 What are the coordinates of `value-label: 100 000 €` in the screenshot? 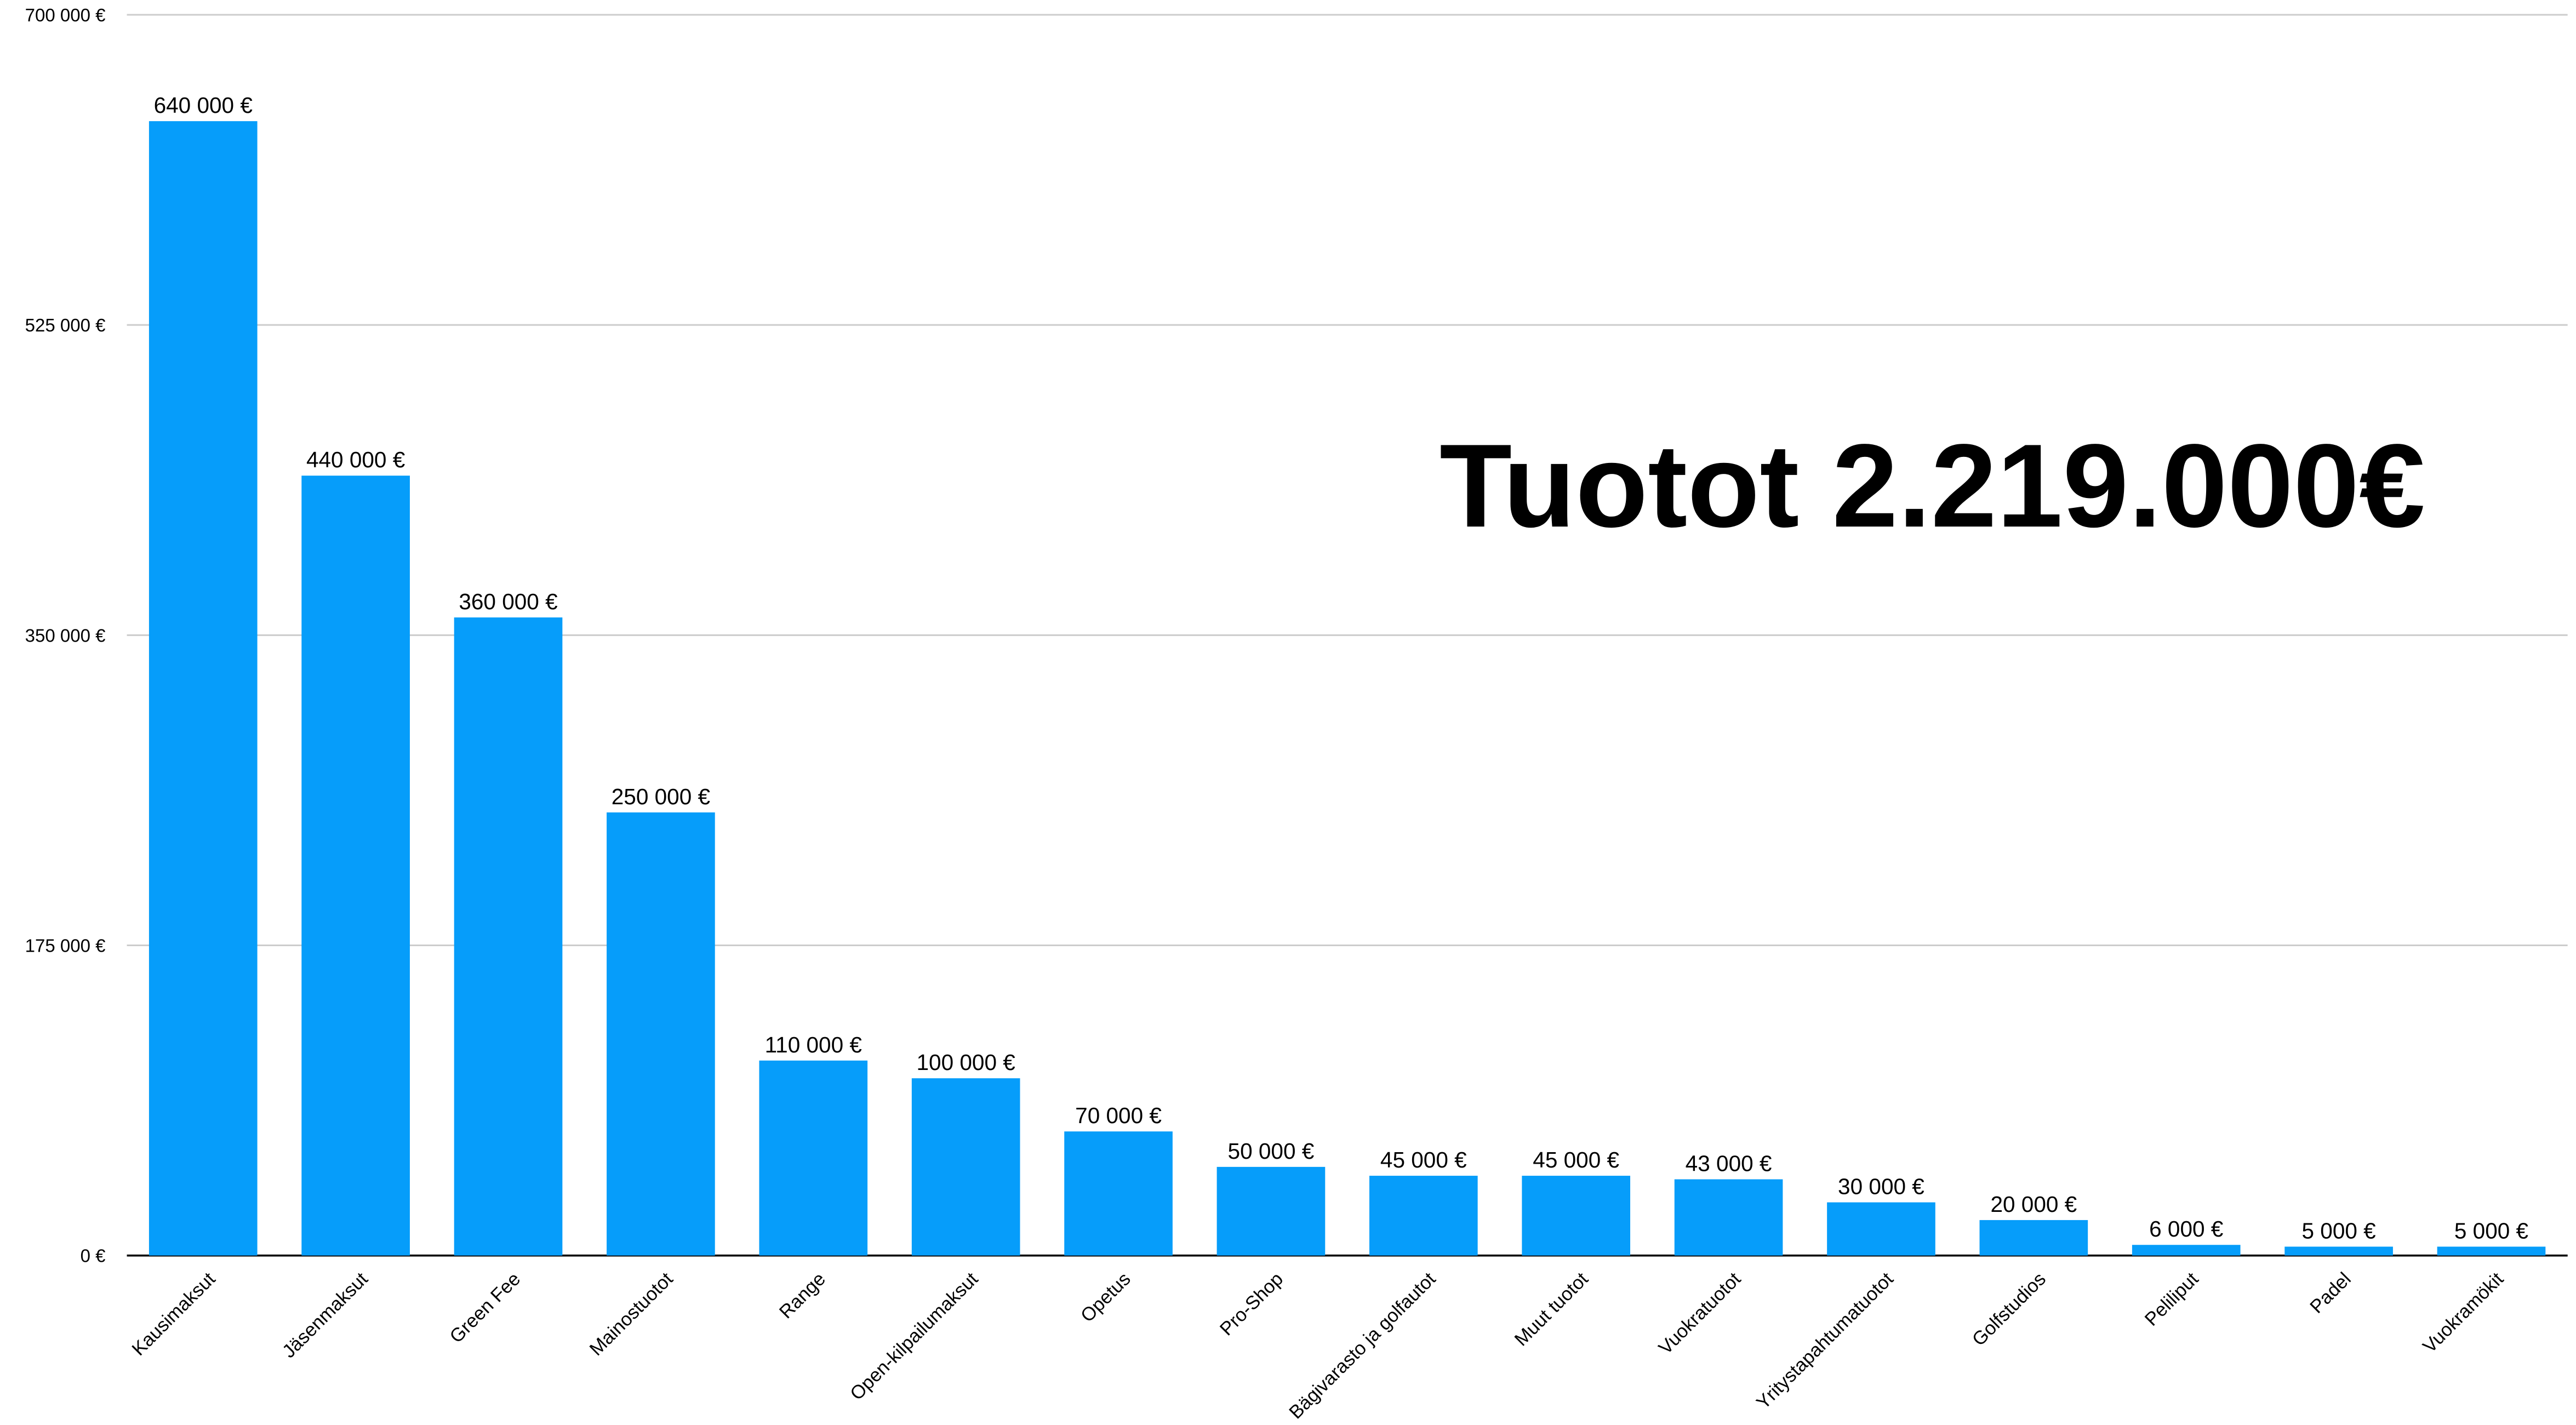 It's located at (966, 1062).